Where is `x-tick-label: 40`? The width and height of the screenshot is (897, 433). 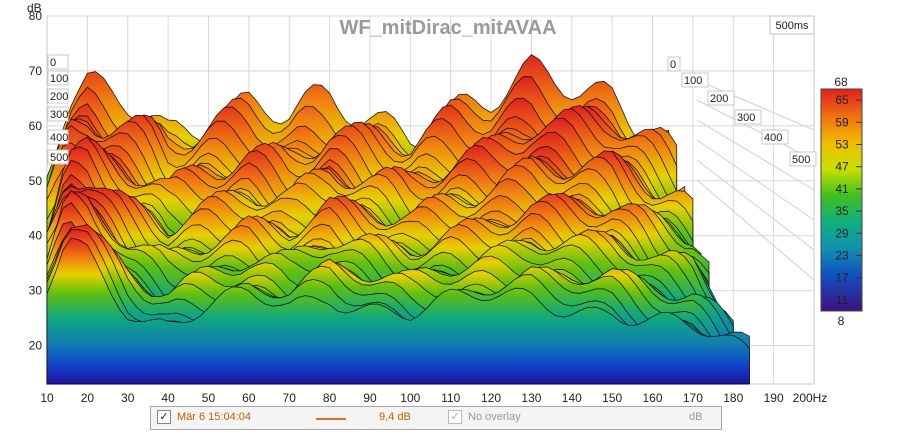 x-tick-label: 40 is located at coordinates (168, 398).